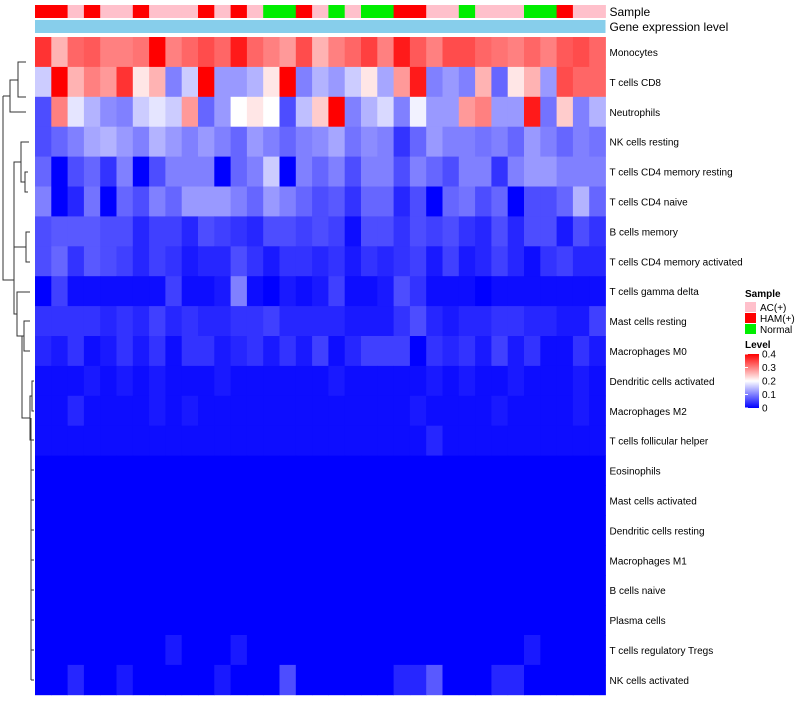  What do you see at coordinates (769, 382) in the screenshot?
I see `level-tick-label: 0.2` at bounding box center [769, 382].